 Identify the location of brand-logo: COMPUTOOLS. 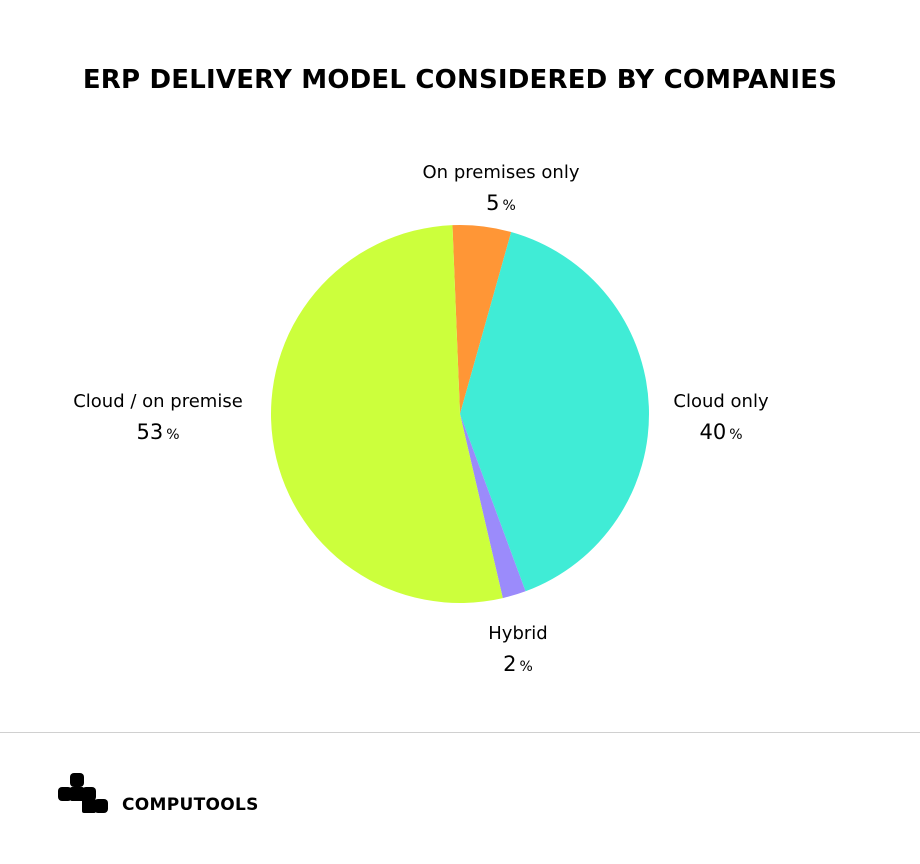
(158, 794).